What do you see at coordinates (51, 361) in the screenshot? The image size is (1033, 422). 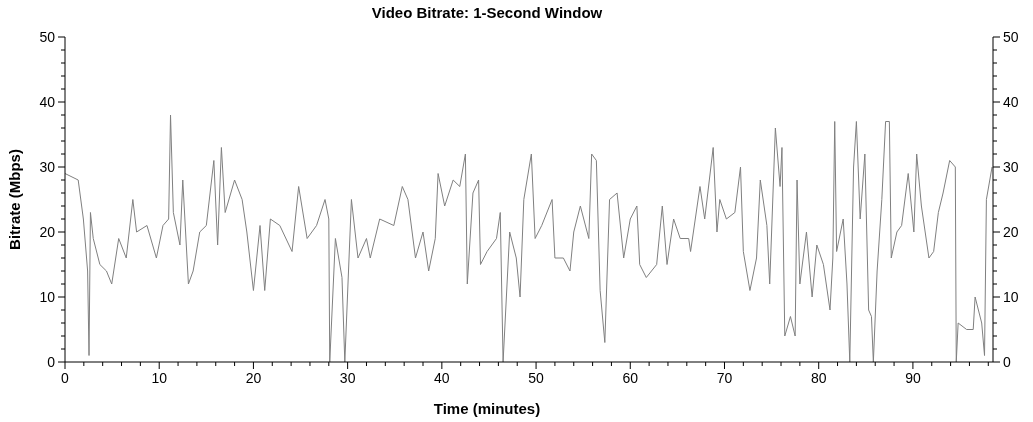 I see `y-tick-label: 0` at bounding box center [51, 361].